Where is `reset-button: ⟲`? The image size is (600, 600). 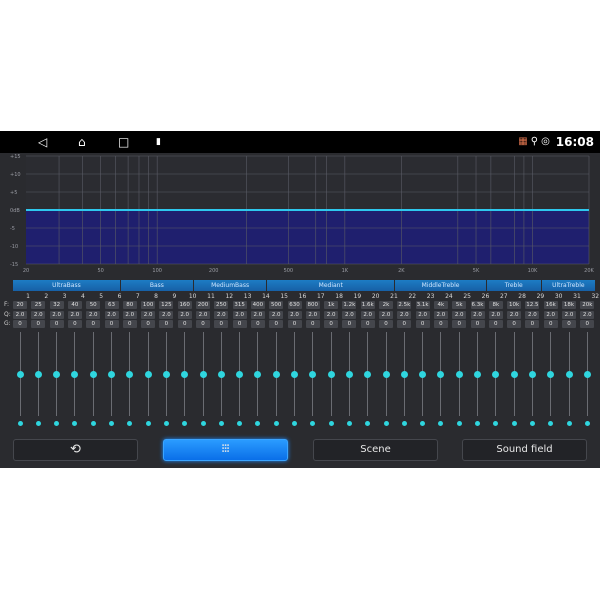
reset-button: ⟲ is located at coordinates (75, 450).